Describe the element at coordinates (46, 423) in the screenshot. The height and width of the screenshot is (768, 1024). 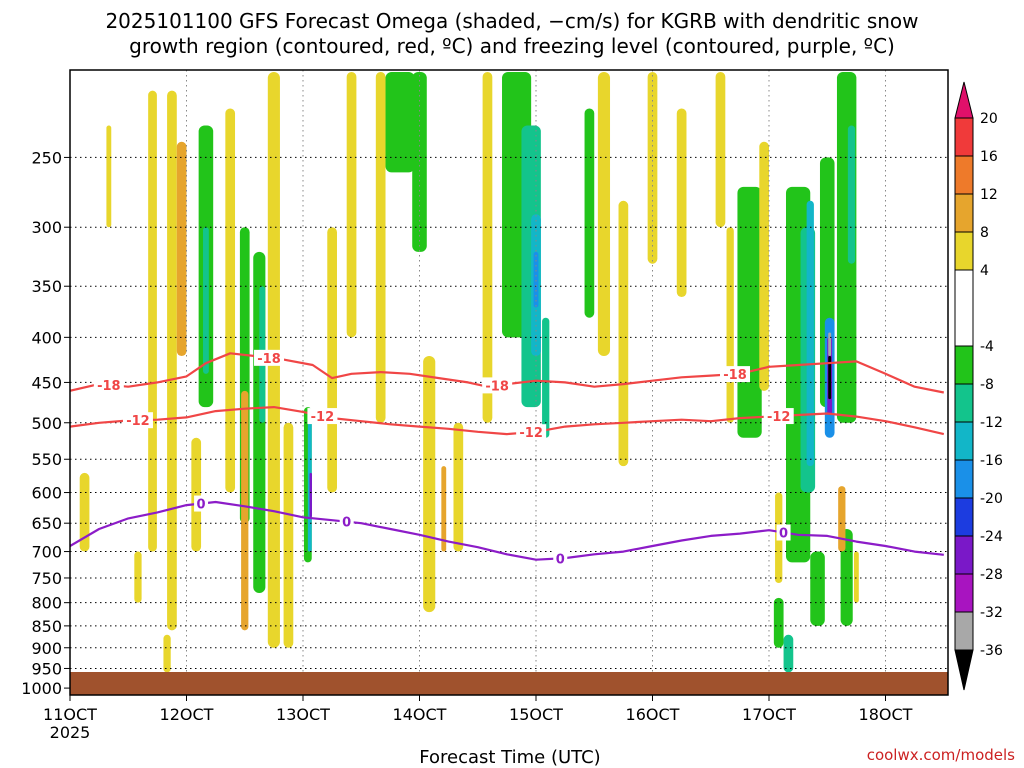
I see `y-tick-label: 500` at that location.